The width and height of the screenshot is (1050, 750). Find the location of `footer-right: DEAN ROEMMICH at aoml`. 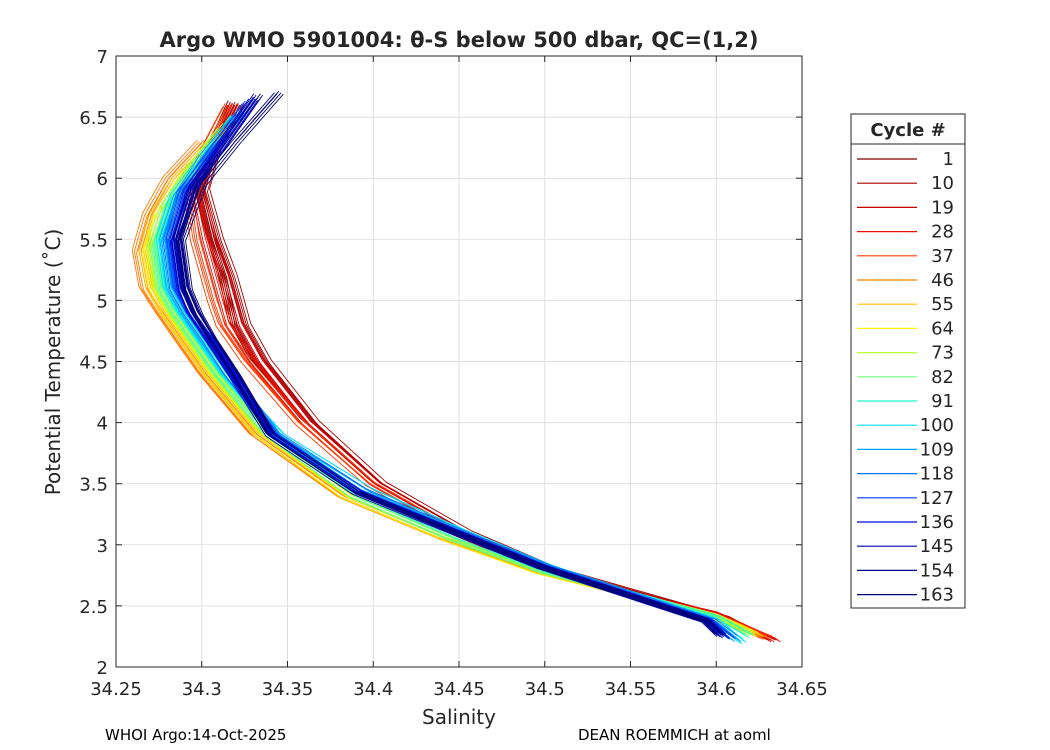

footer-right: DEAN ROEMMICH at aoml is located at coordinates (674, 735).